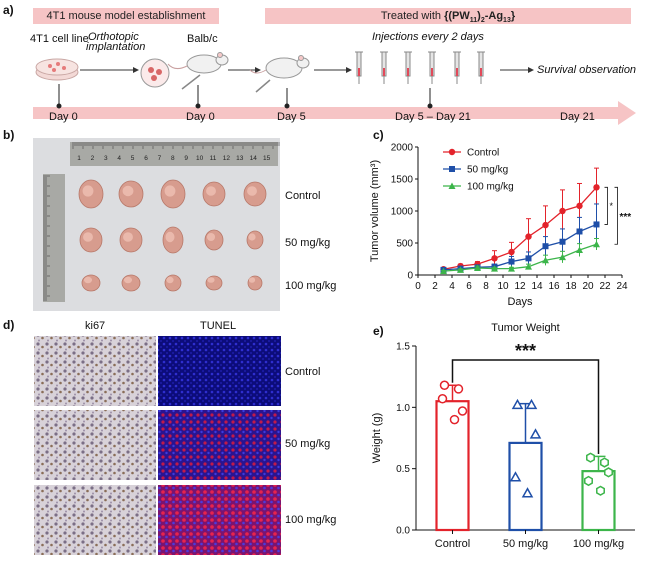 This screenshot has width=649, height=566. Describe the element at coordinates (403, 347) in the screenshot. I see `y-tick-label: 1.5` at that location.